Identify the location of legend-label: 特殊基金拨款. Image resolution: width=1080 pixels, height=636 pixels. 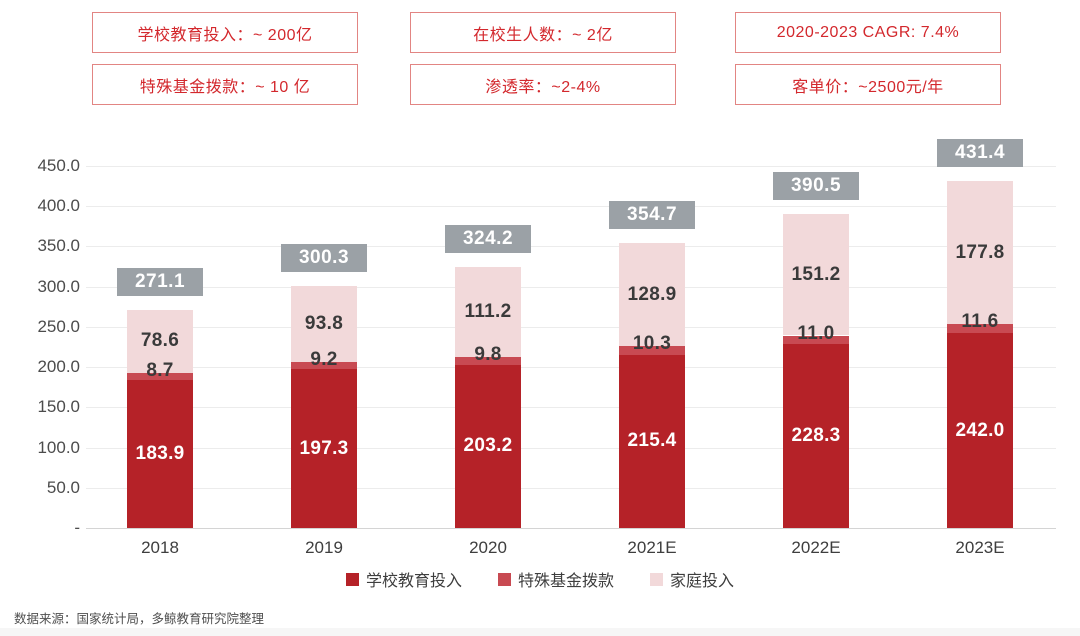
(565, 581).